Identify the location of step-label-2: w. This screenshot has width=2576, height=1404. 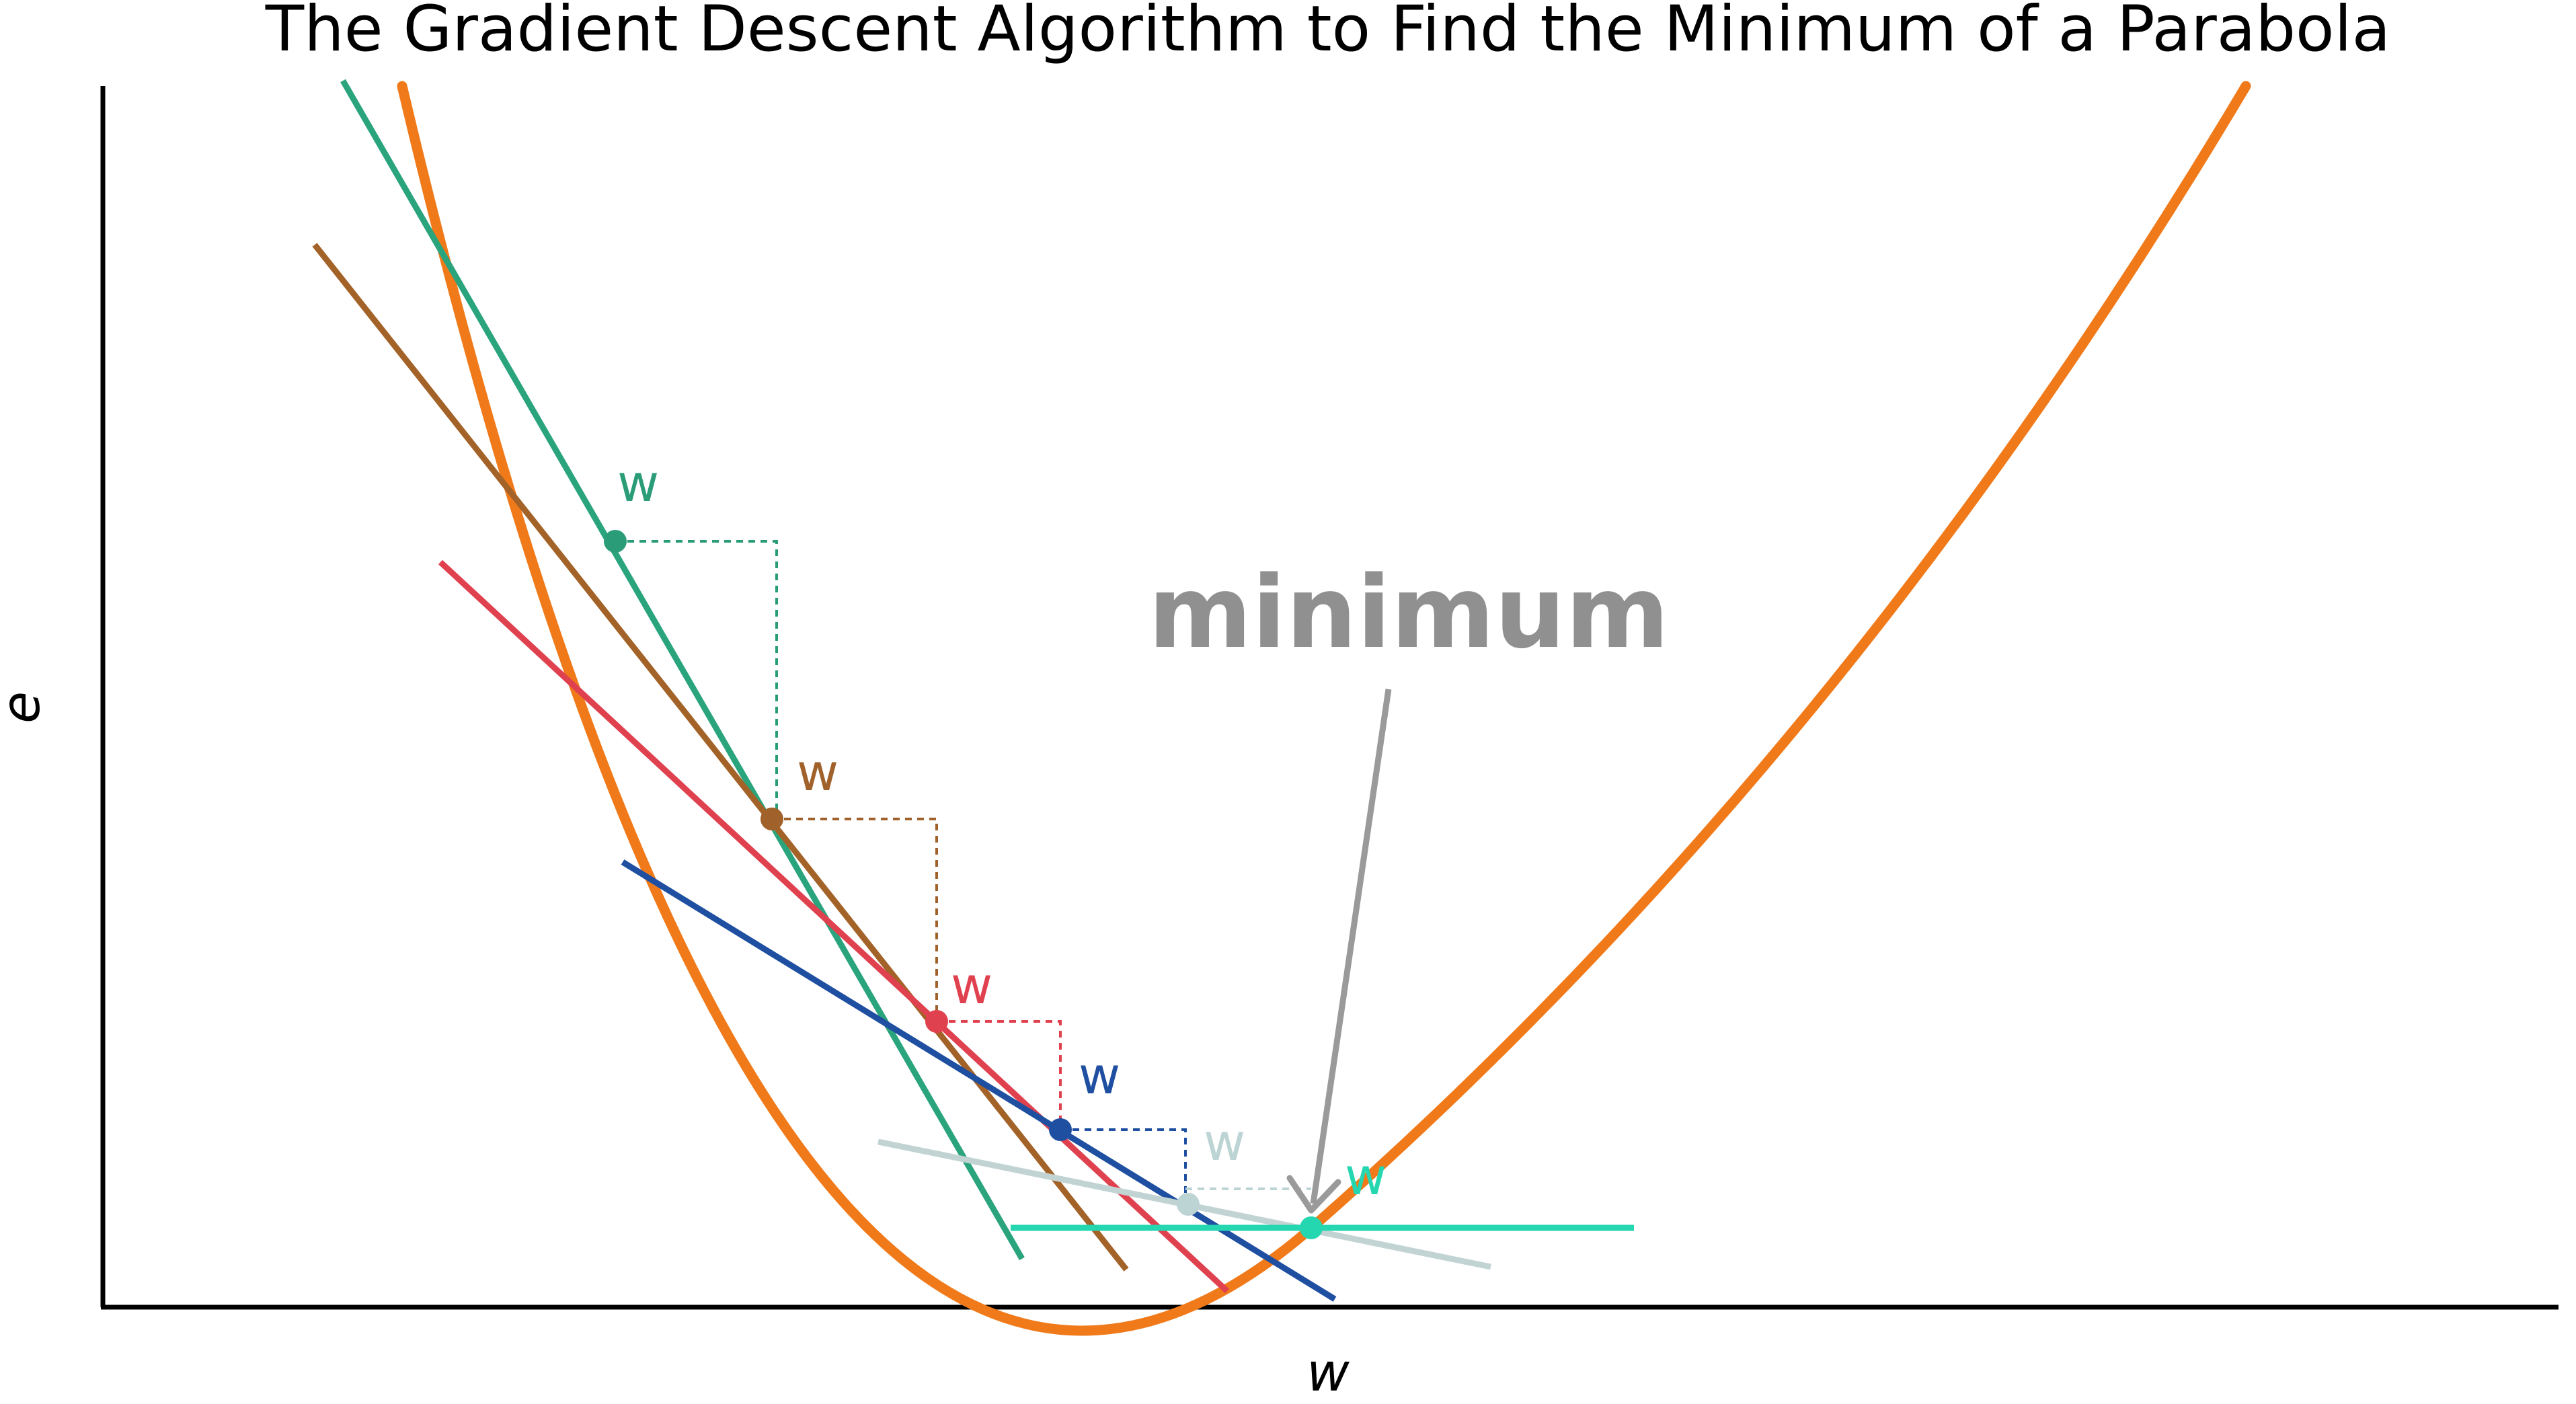
(817, 772).